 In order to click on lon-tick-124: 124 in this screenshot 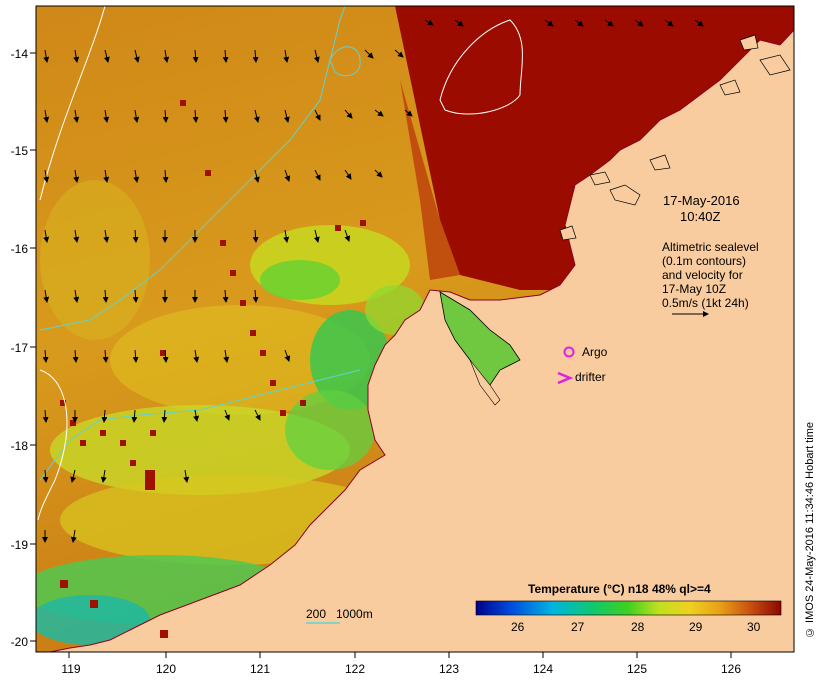, I will do `click(543, 669)`.